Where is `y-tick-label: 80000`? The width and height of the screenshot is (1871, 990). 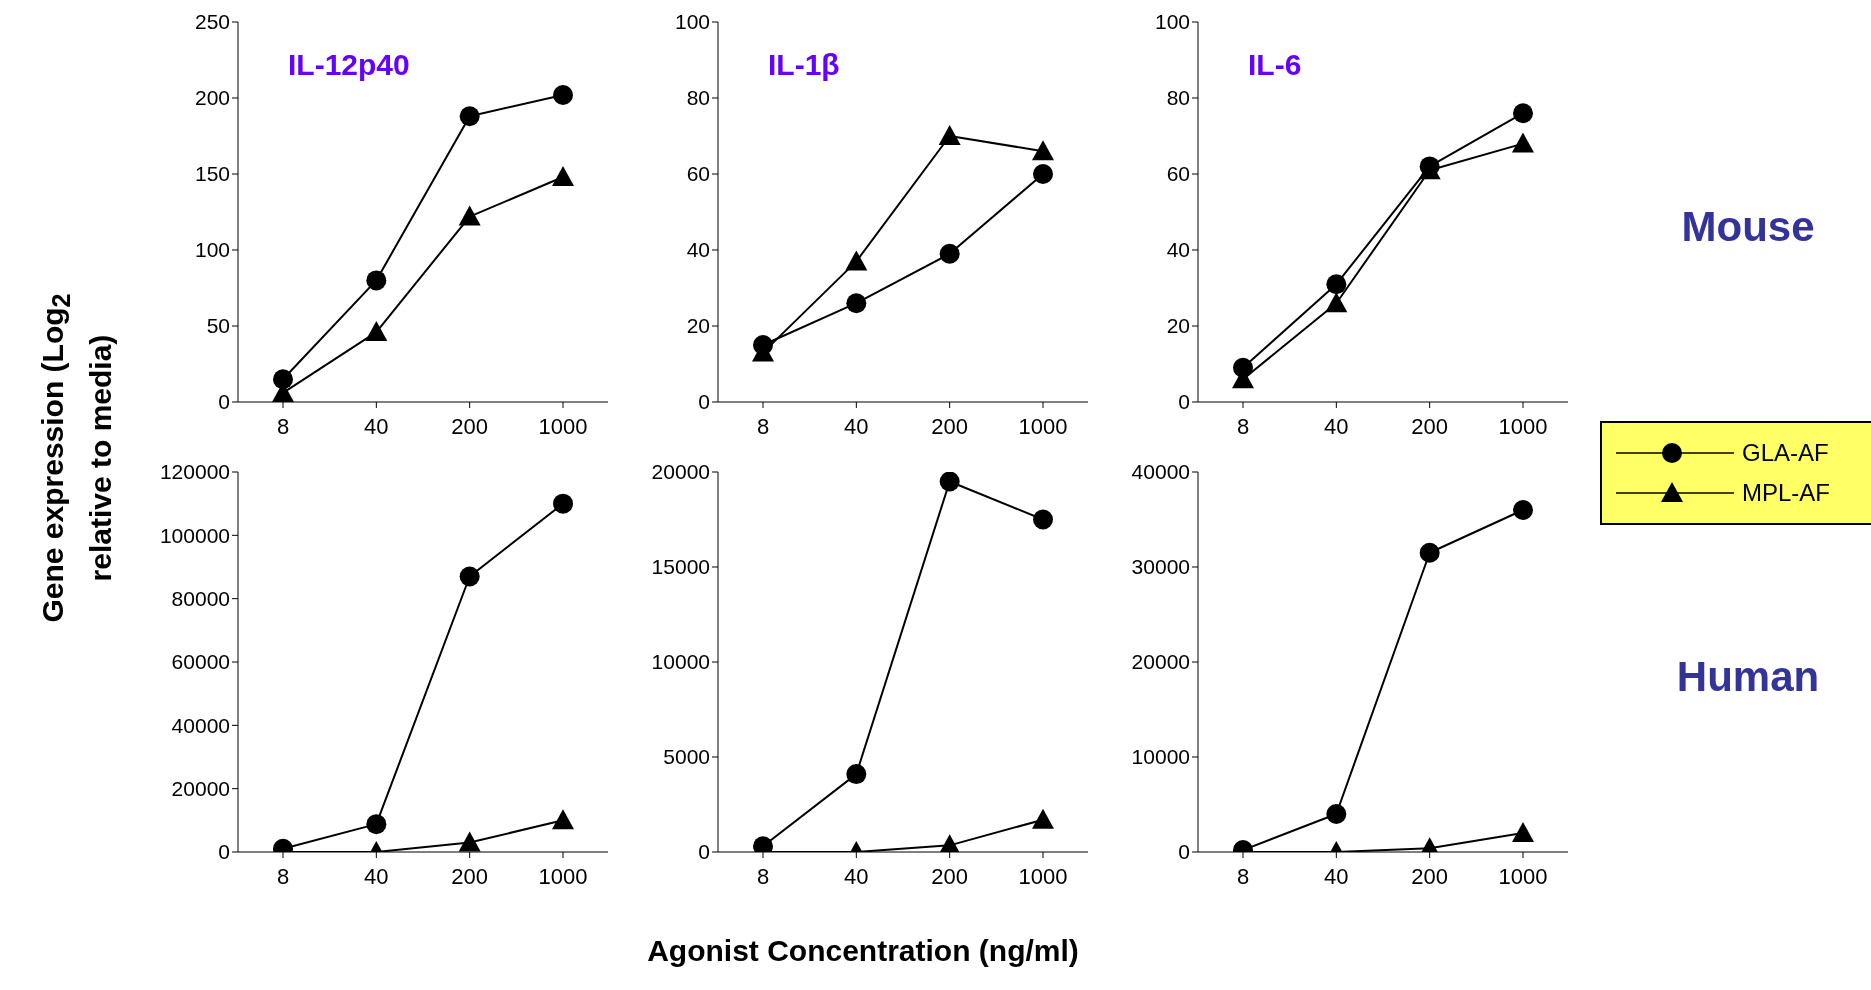 y-tick-label: 80000 is located at coordinates (200, 599).